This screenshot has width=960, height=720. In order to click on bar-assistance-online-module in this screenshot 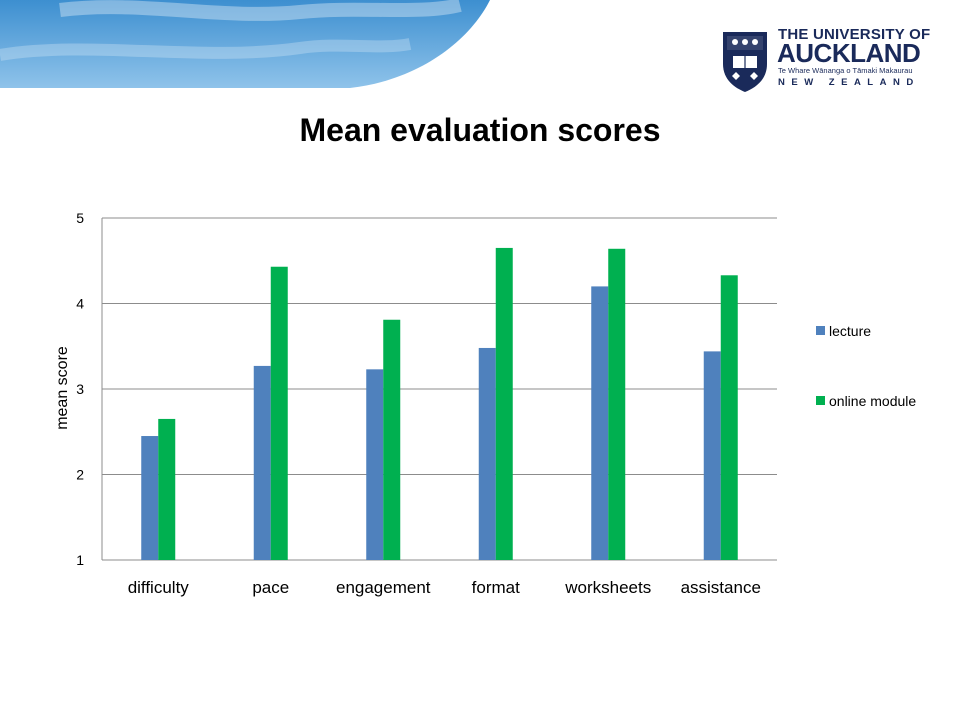, I will do `click(729, 417)`.